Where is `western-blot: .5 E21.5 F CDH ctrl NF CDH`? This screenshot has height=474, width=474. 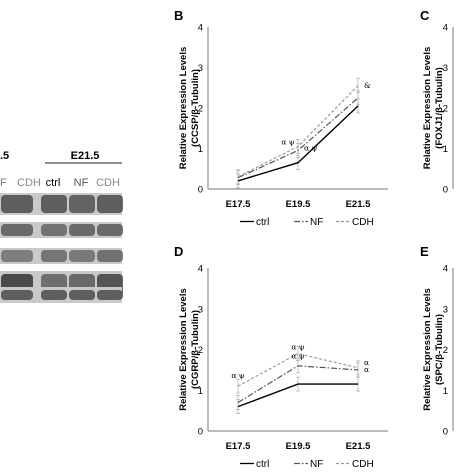
western-blot: .5 E21.5 F CDH ctrl NF CDH is located at coordinates (61, 226).